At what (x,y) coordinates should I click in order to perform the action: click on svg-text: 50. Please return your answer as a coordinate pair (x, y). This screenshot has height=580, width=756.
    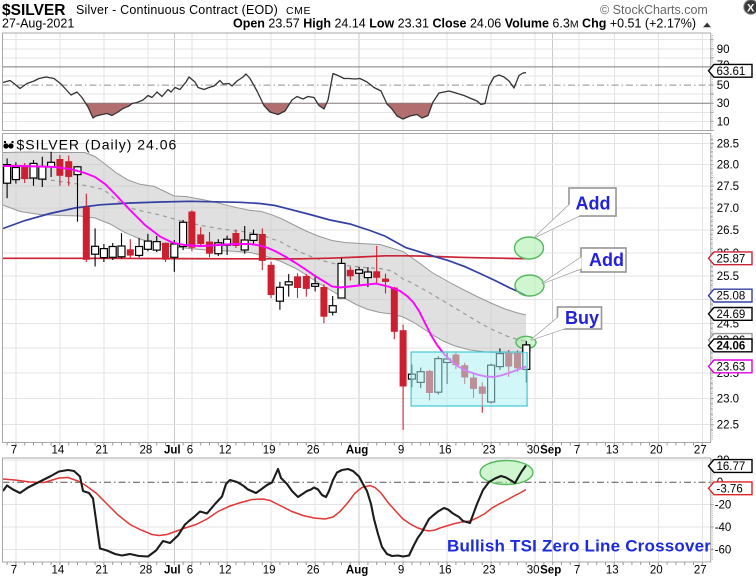
    Looking at the image, I should click on (723, 86).